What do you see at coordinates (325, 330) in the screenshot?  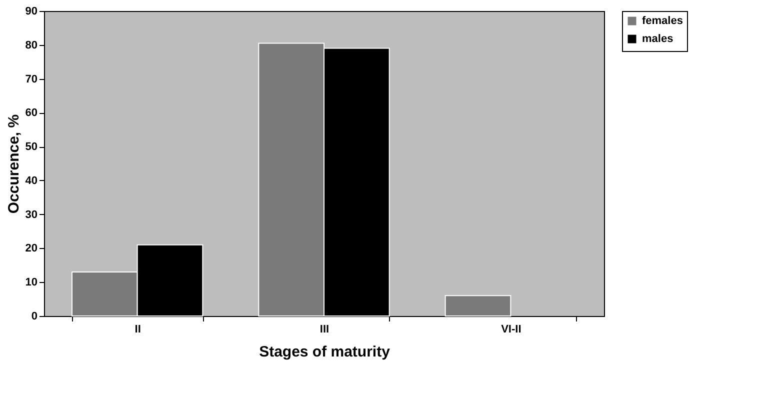 I see `x-tick-label: III` at bounding box center [325, 330].